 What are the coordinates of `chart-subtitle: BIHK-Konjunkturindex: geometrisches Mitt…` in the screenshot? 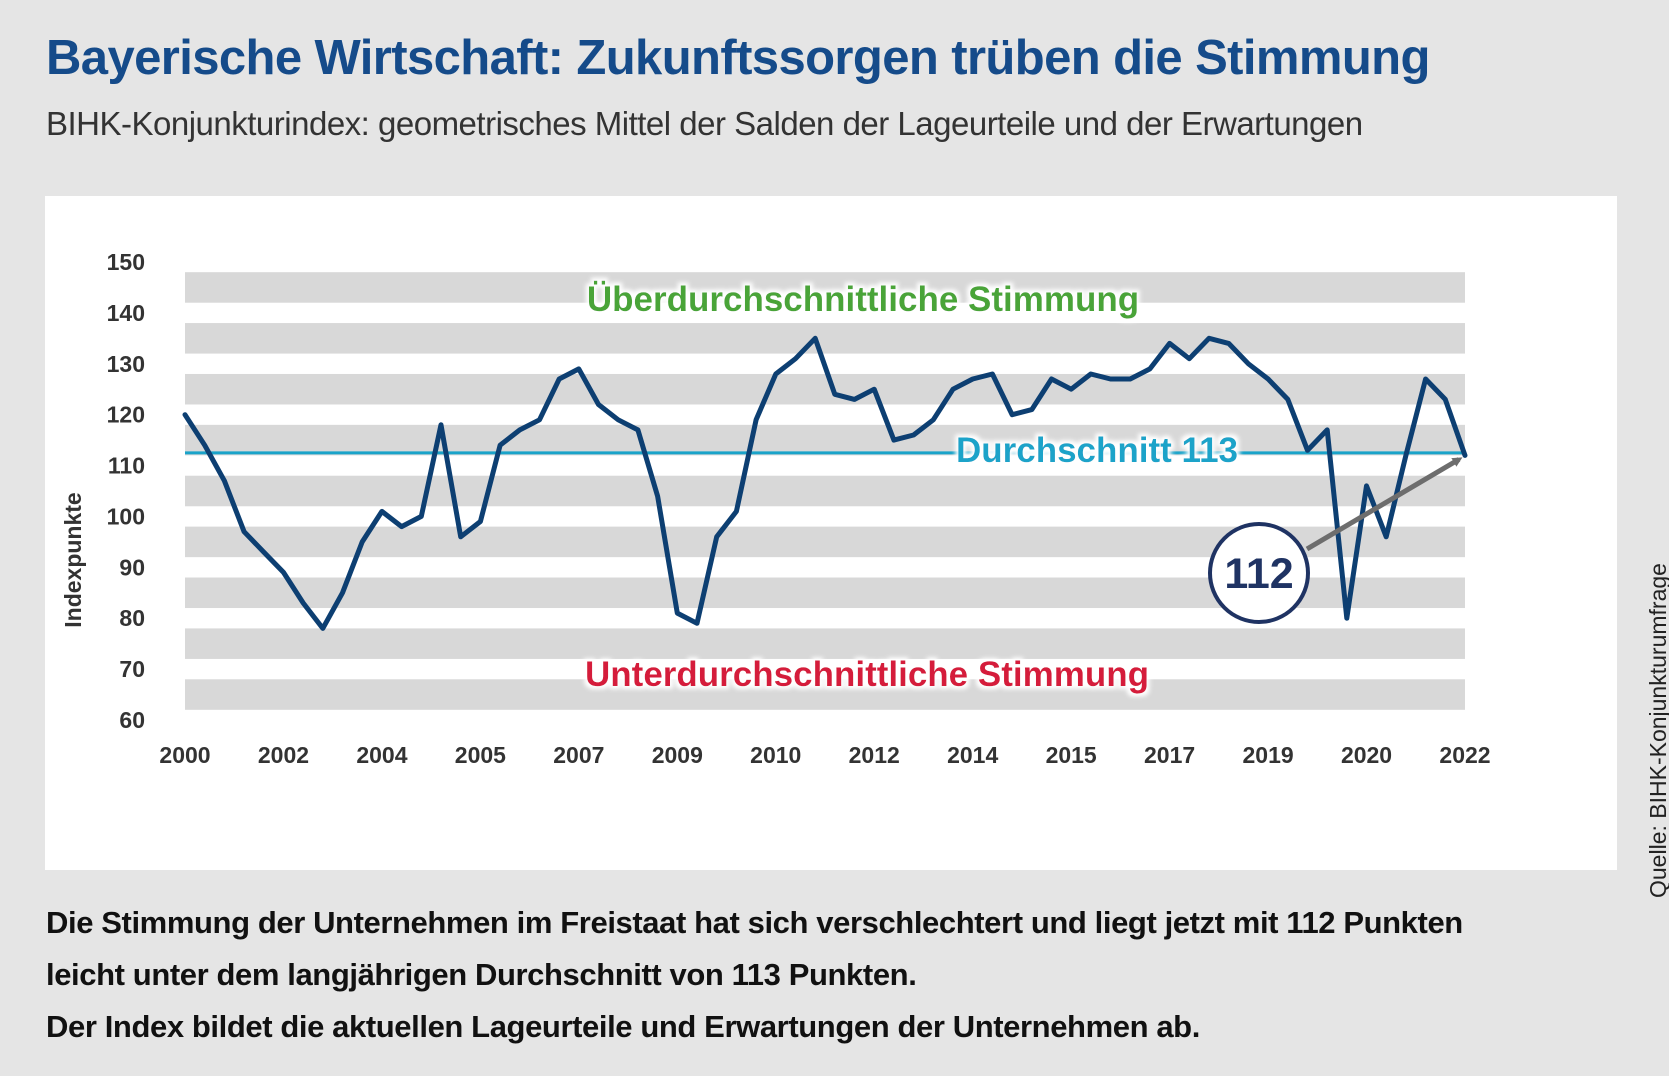 It's located at (704, 123).